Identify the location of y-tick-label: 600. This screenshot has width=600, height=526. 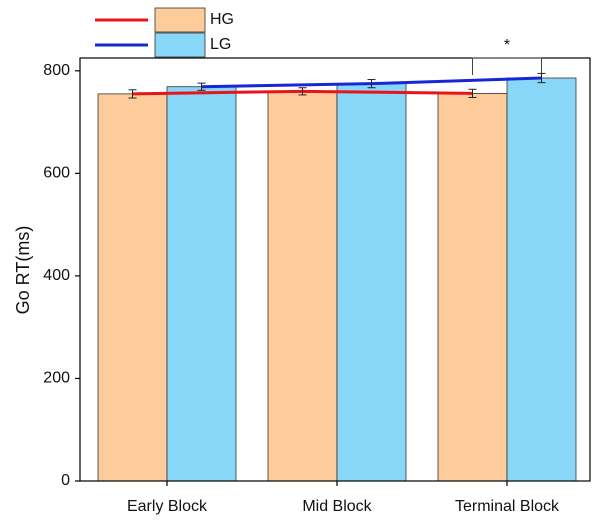
(56, 173).